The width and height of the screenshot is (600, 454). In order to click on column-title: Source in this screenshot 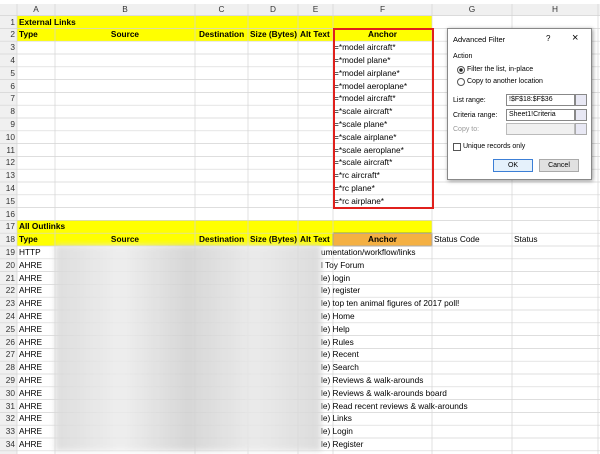, I will do `click(125, 34)`.